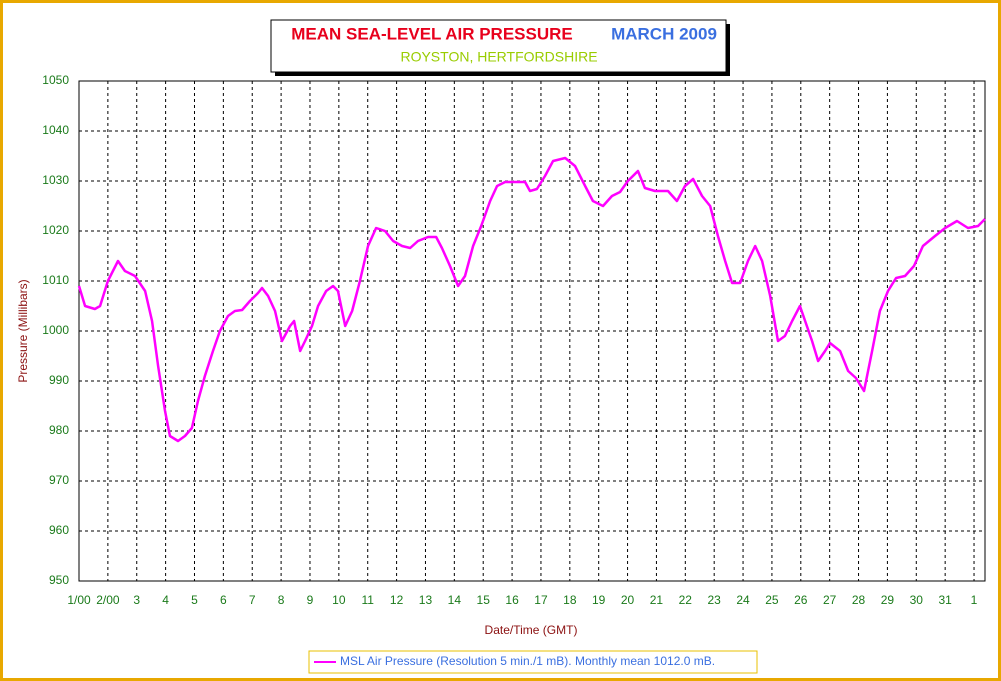  I want to click on x-tick-label: 29, so click(888, 600).